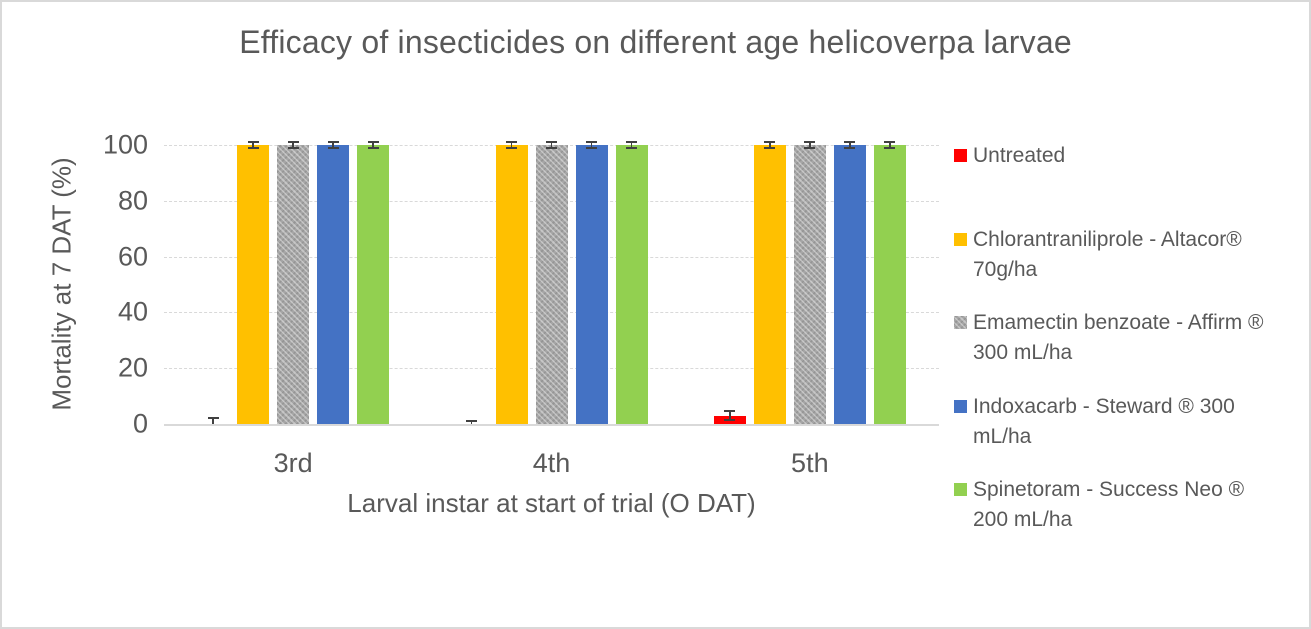  What do you see at coordinates (140, 423) in the screenshot?
I see `y-tick-label-0: 0` at bounding box center [140, 423].